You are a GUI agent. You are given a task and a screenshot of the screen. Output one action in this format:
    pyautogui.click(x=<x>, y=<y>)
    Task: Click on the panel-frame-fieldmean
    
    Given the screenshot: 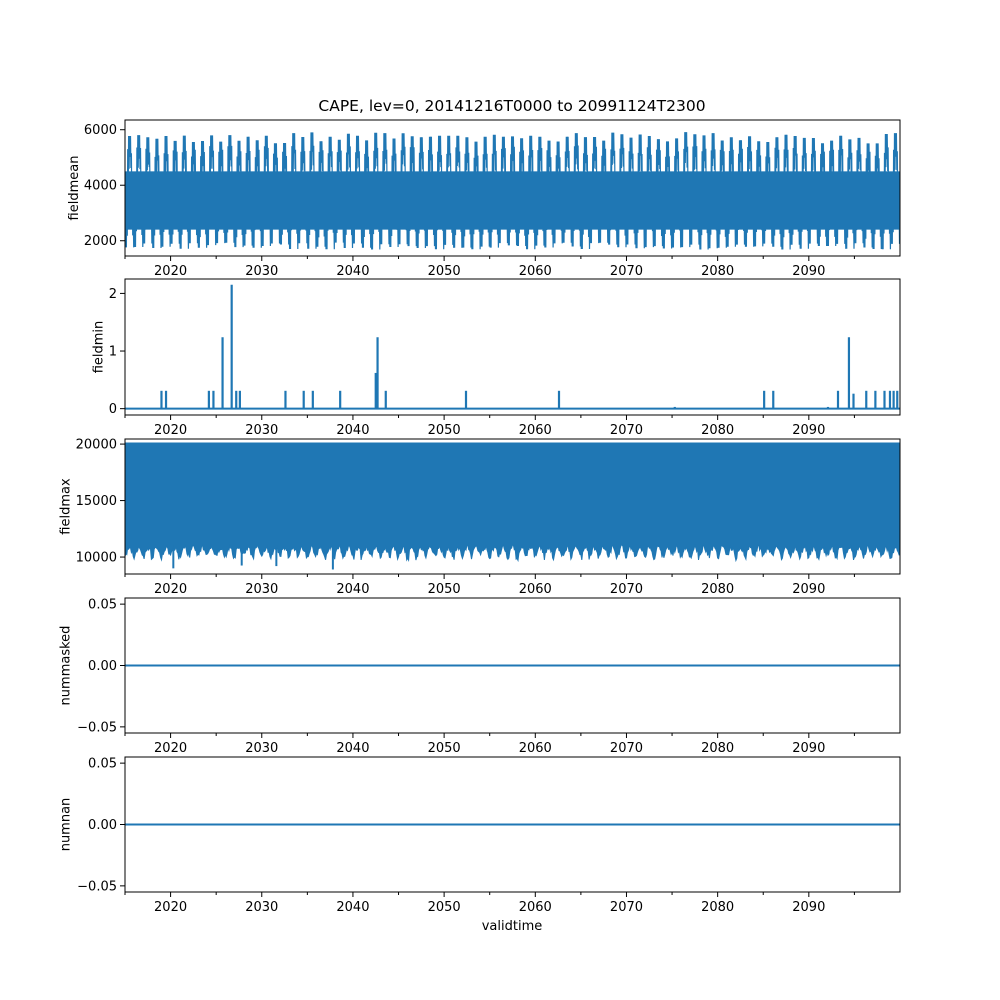 What is the action you would take?
    pyautogui.click(x=512, y=188)
    